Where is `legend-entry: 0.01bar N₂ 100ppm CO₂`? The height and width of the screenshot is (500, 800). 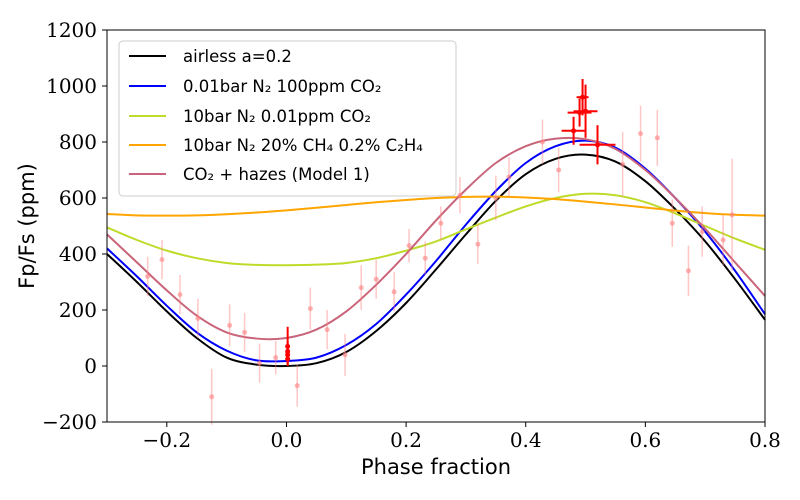
legend-entry: 0.01bar N₂ 100ppm CO₂ is located at coordinates (255, 86).